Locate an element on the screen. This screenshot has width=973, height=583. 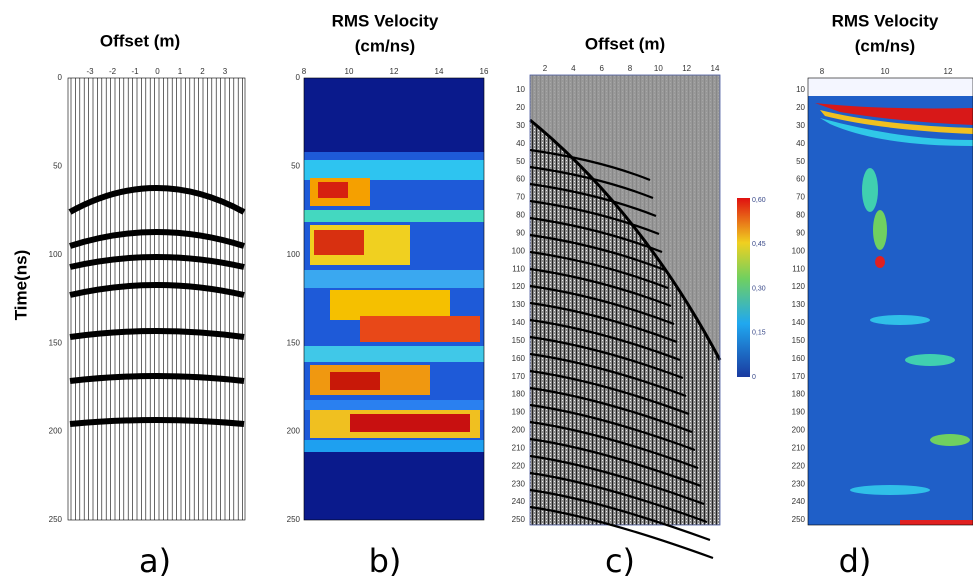
x-tick-label: 1 is located at coordinates (180, 71).